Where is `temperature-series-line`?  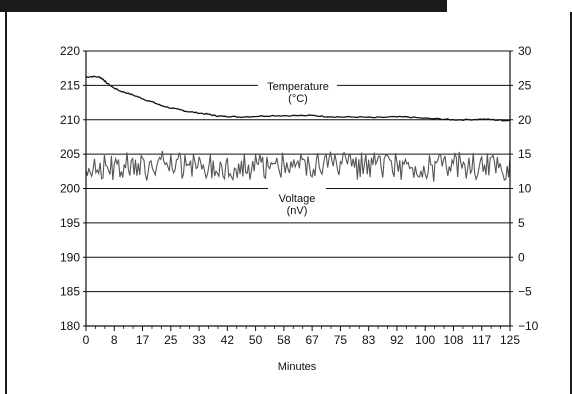 temperature-series-line is located at coordinates (298, 98).